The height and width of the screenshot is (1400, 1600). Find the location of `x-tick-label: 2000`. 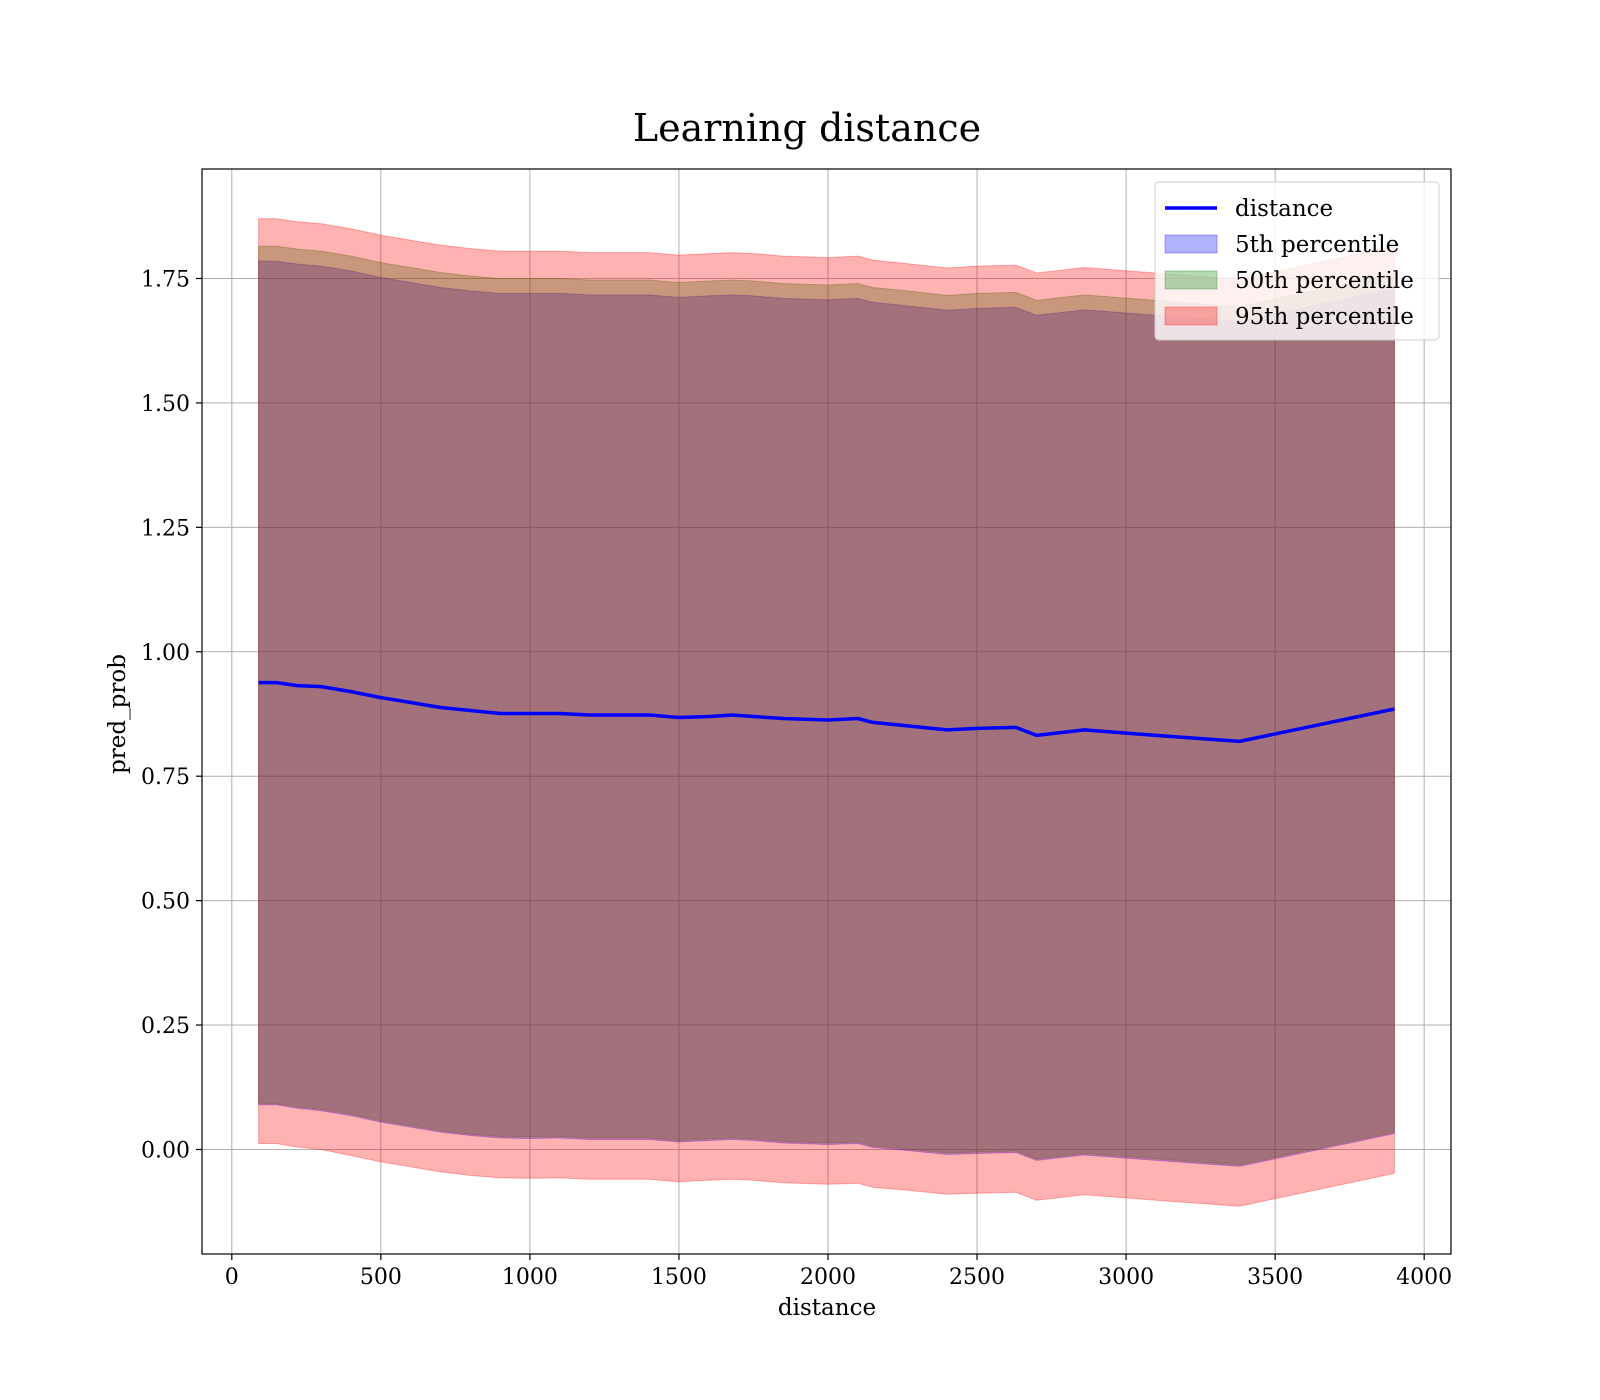

x-tick-label: 2000 is located at coordinates (828, 1277).